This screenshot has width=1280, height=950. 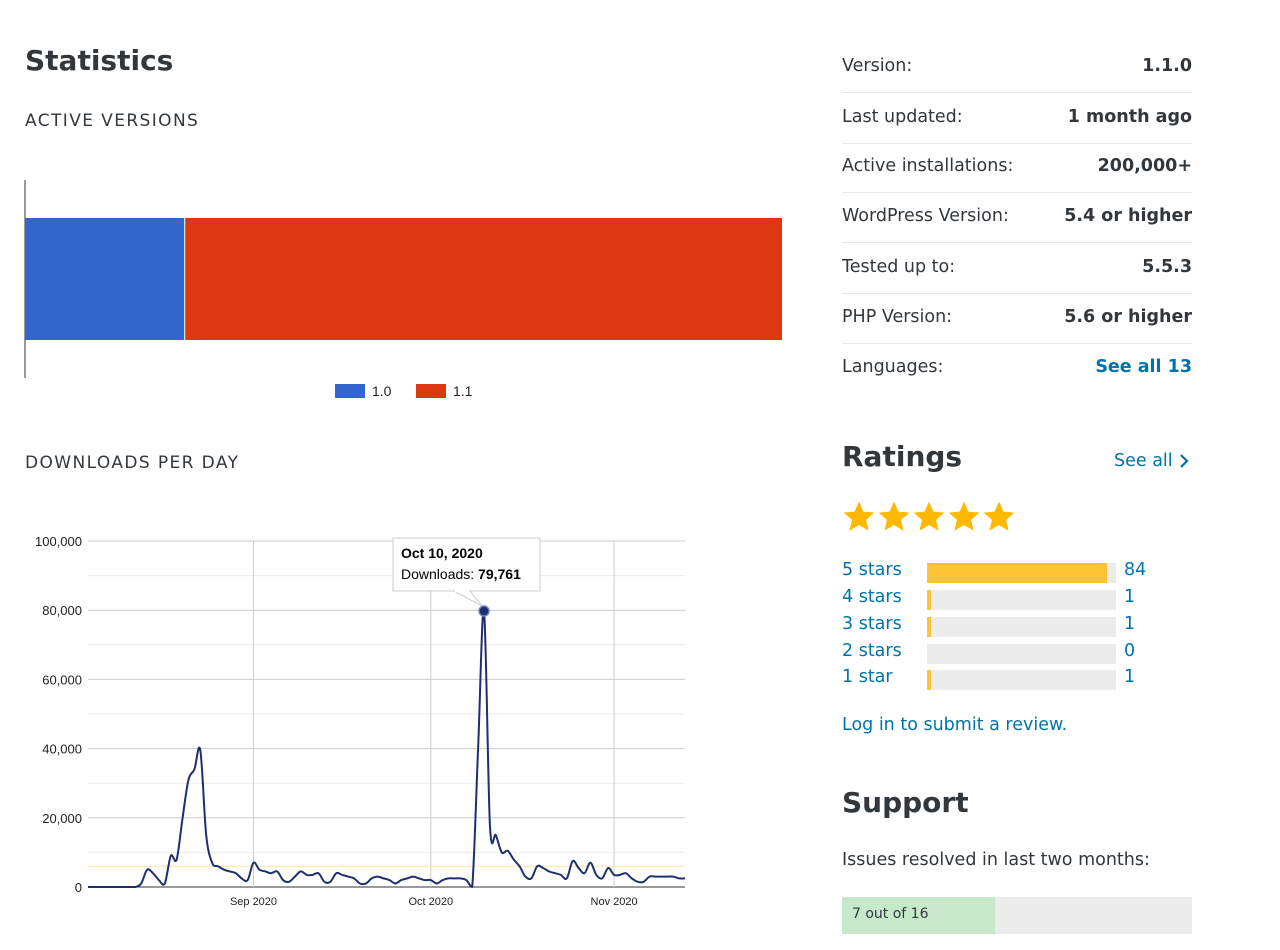 I want to click on tooltip-downloads-label: Downloads:, so click(x=439, y=574).